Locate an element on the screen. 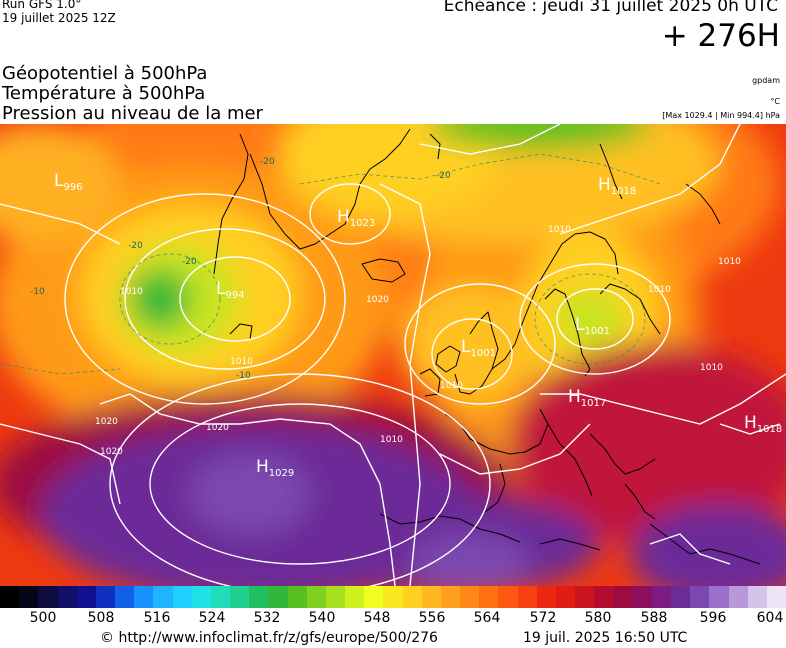 The image size is (786, 648). scale-tick-label: 516 is located at coordinates (157, 618).